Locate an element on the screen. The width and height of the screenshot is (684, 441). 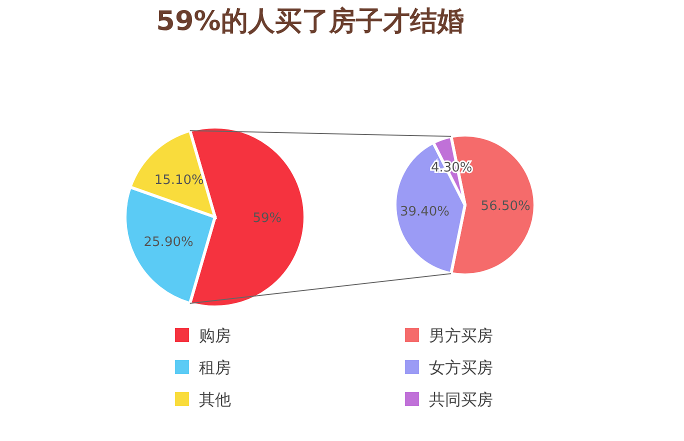
legend-label: 租房 is located at coordinates (215, 367).